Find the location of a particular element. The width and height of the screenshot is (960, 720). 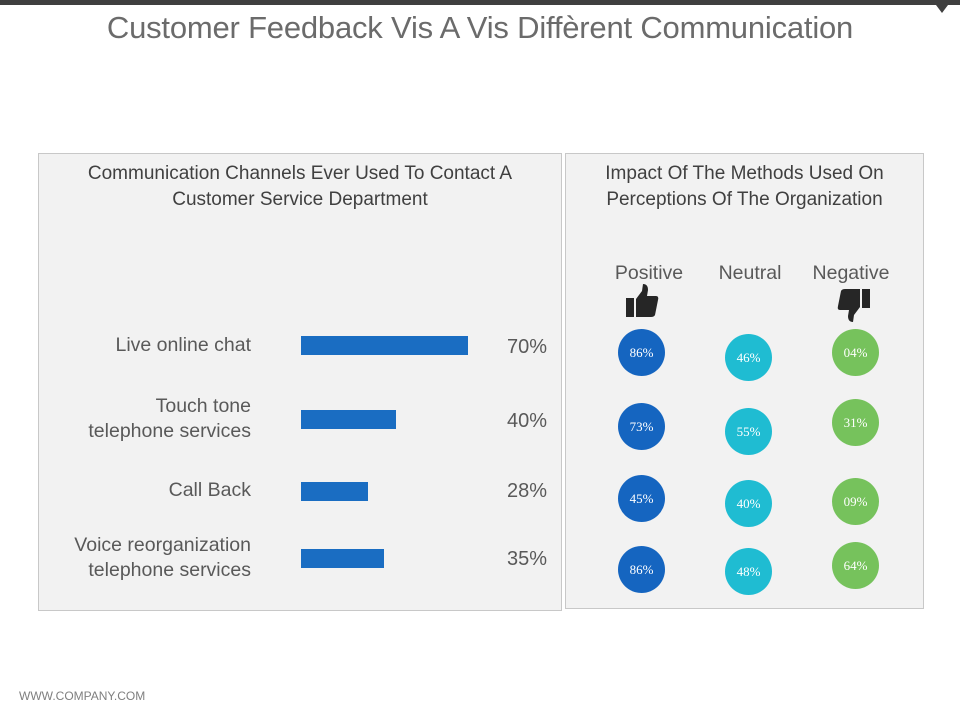

bar-label: Voice reorganization telephone services is located at coordinates (141, 558).